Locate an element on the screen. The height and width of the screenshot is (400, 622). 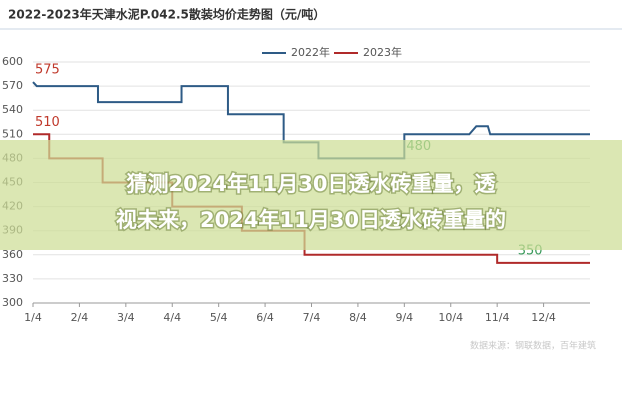
y-tick-label: 330 is located at coordinates (12, 278).